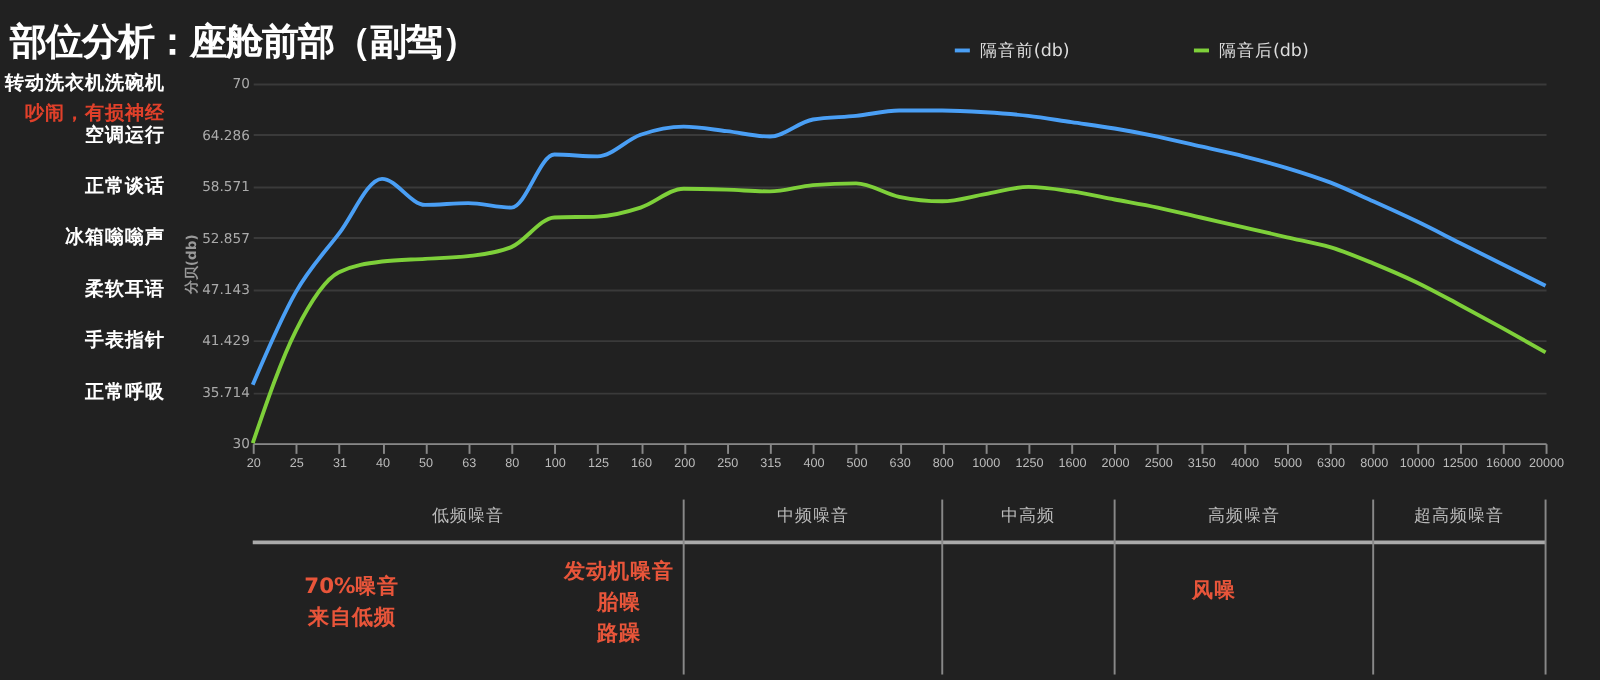 The image size is (1600, 680). Describe the element at coordinates (115, 237) in the screenshot. I see `text: 冰箱嗡嗡声` at that location.